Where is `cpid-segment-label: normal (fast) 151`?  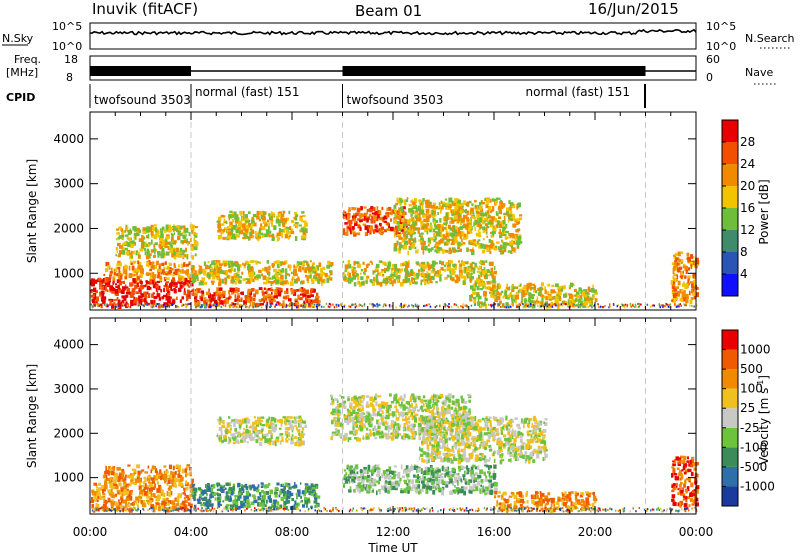
cpid-segment-label: normal (fast) 151 is located at coordinates (578, 92).